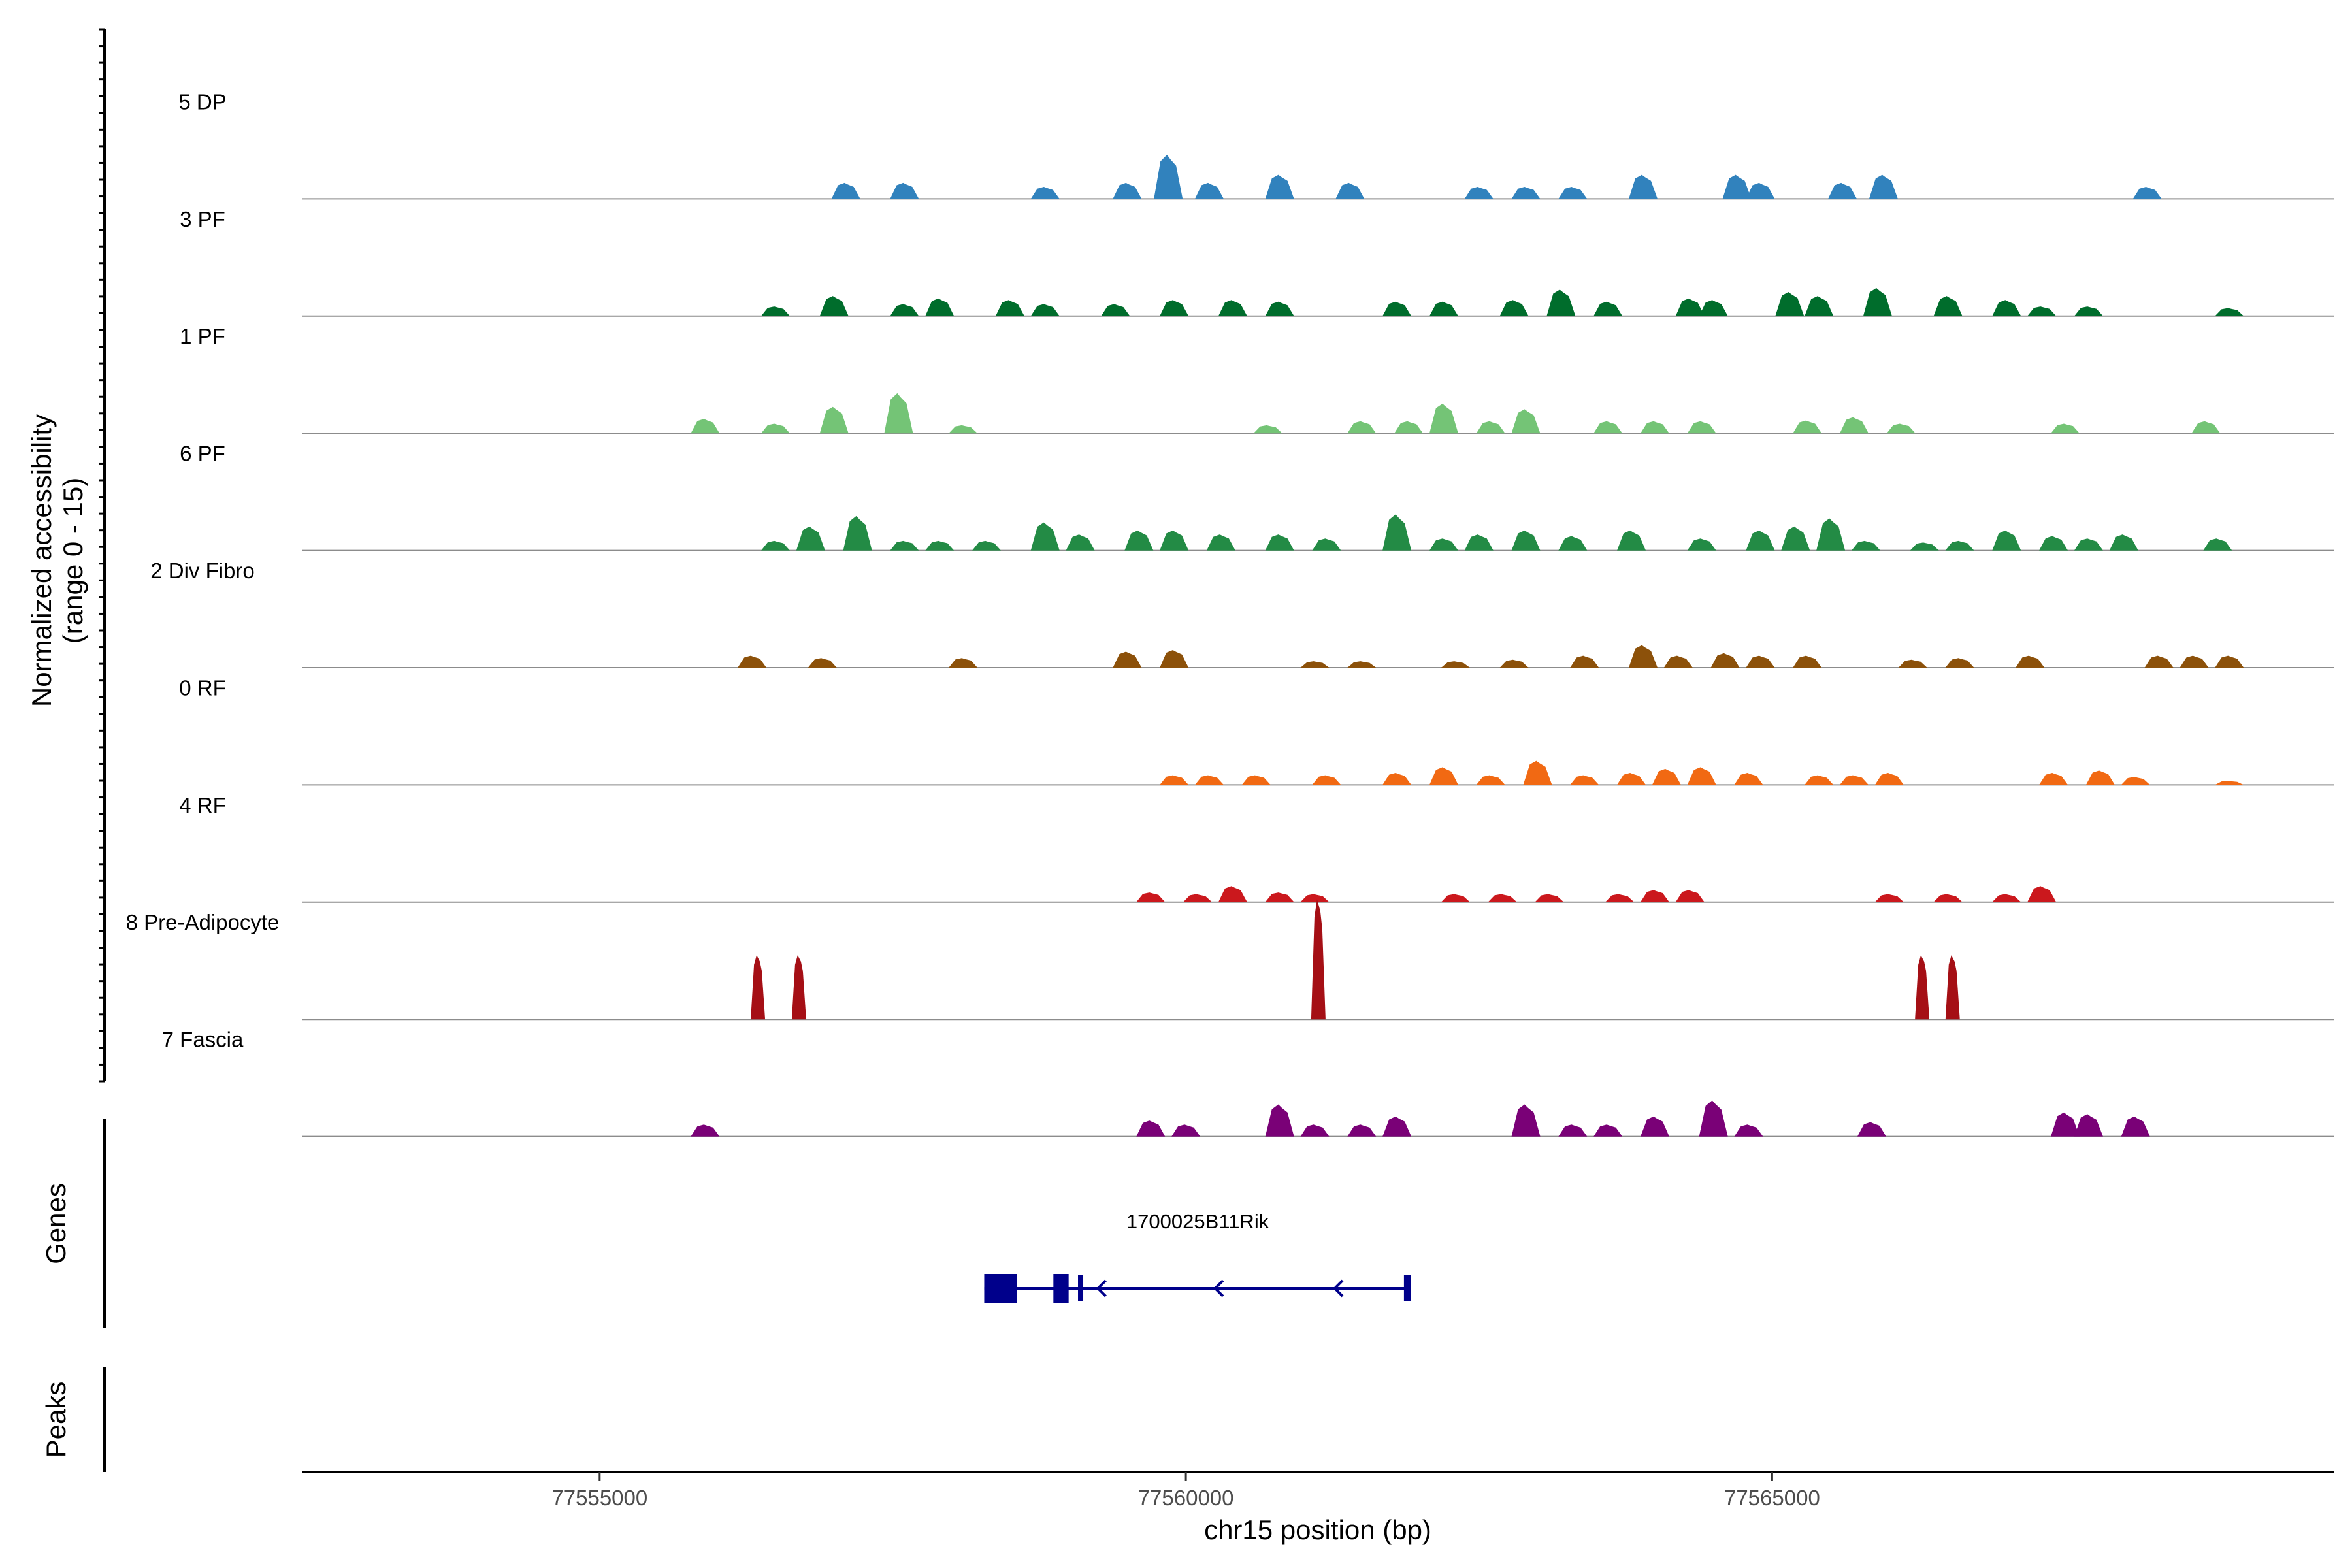 Image resolution: width=2352 pixels, height=1568 pixels. I want to click on gene-model: 1700025B11Rik, so click(1197, 1256).